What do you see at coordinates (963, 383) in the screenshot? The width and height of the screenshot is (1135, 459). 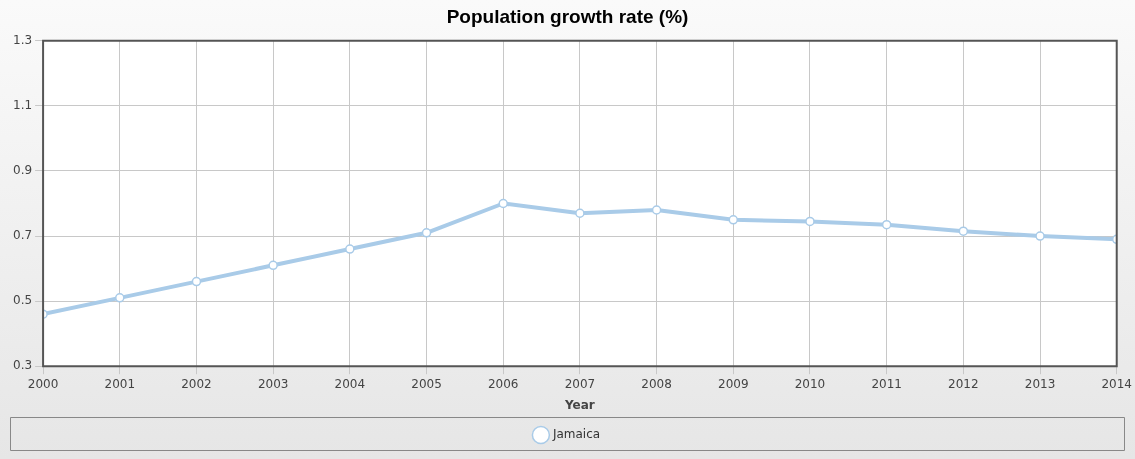 I see `x-tick-label: 2012` at bounding box center [963, 383].